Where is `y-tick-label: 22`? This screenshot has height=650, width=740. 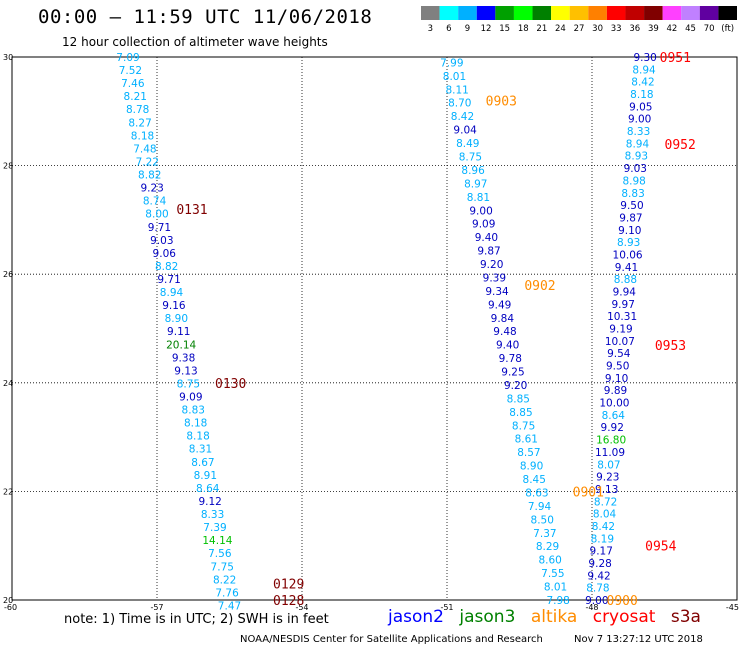 y-tick-label: 22 is located at coordinates (8, 491).